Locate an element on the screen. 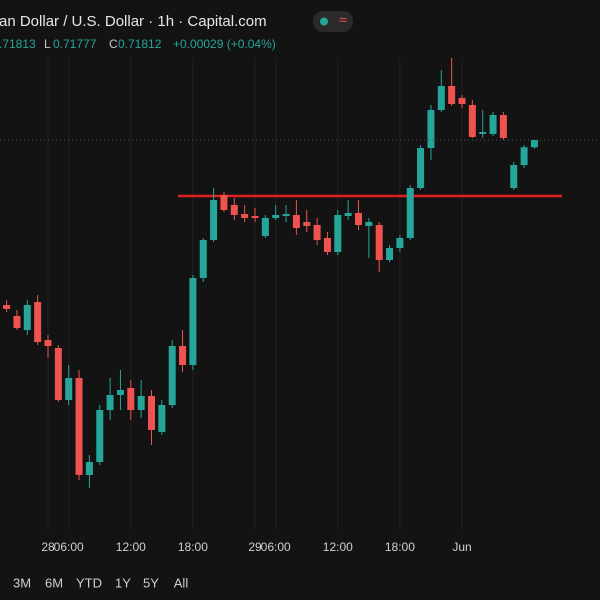 The height and width of the screenshot is (600, 600). x-tick-label: 29 is located at coordinates (255, 547).